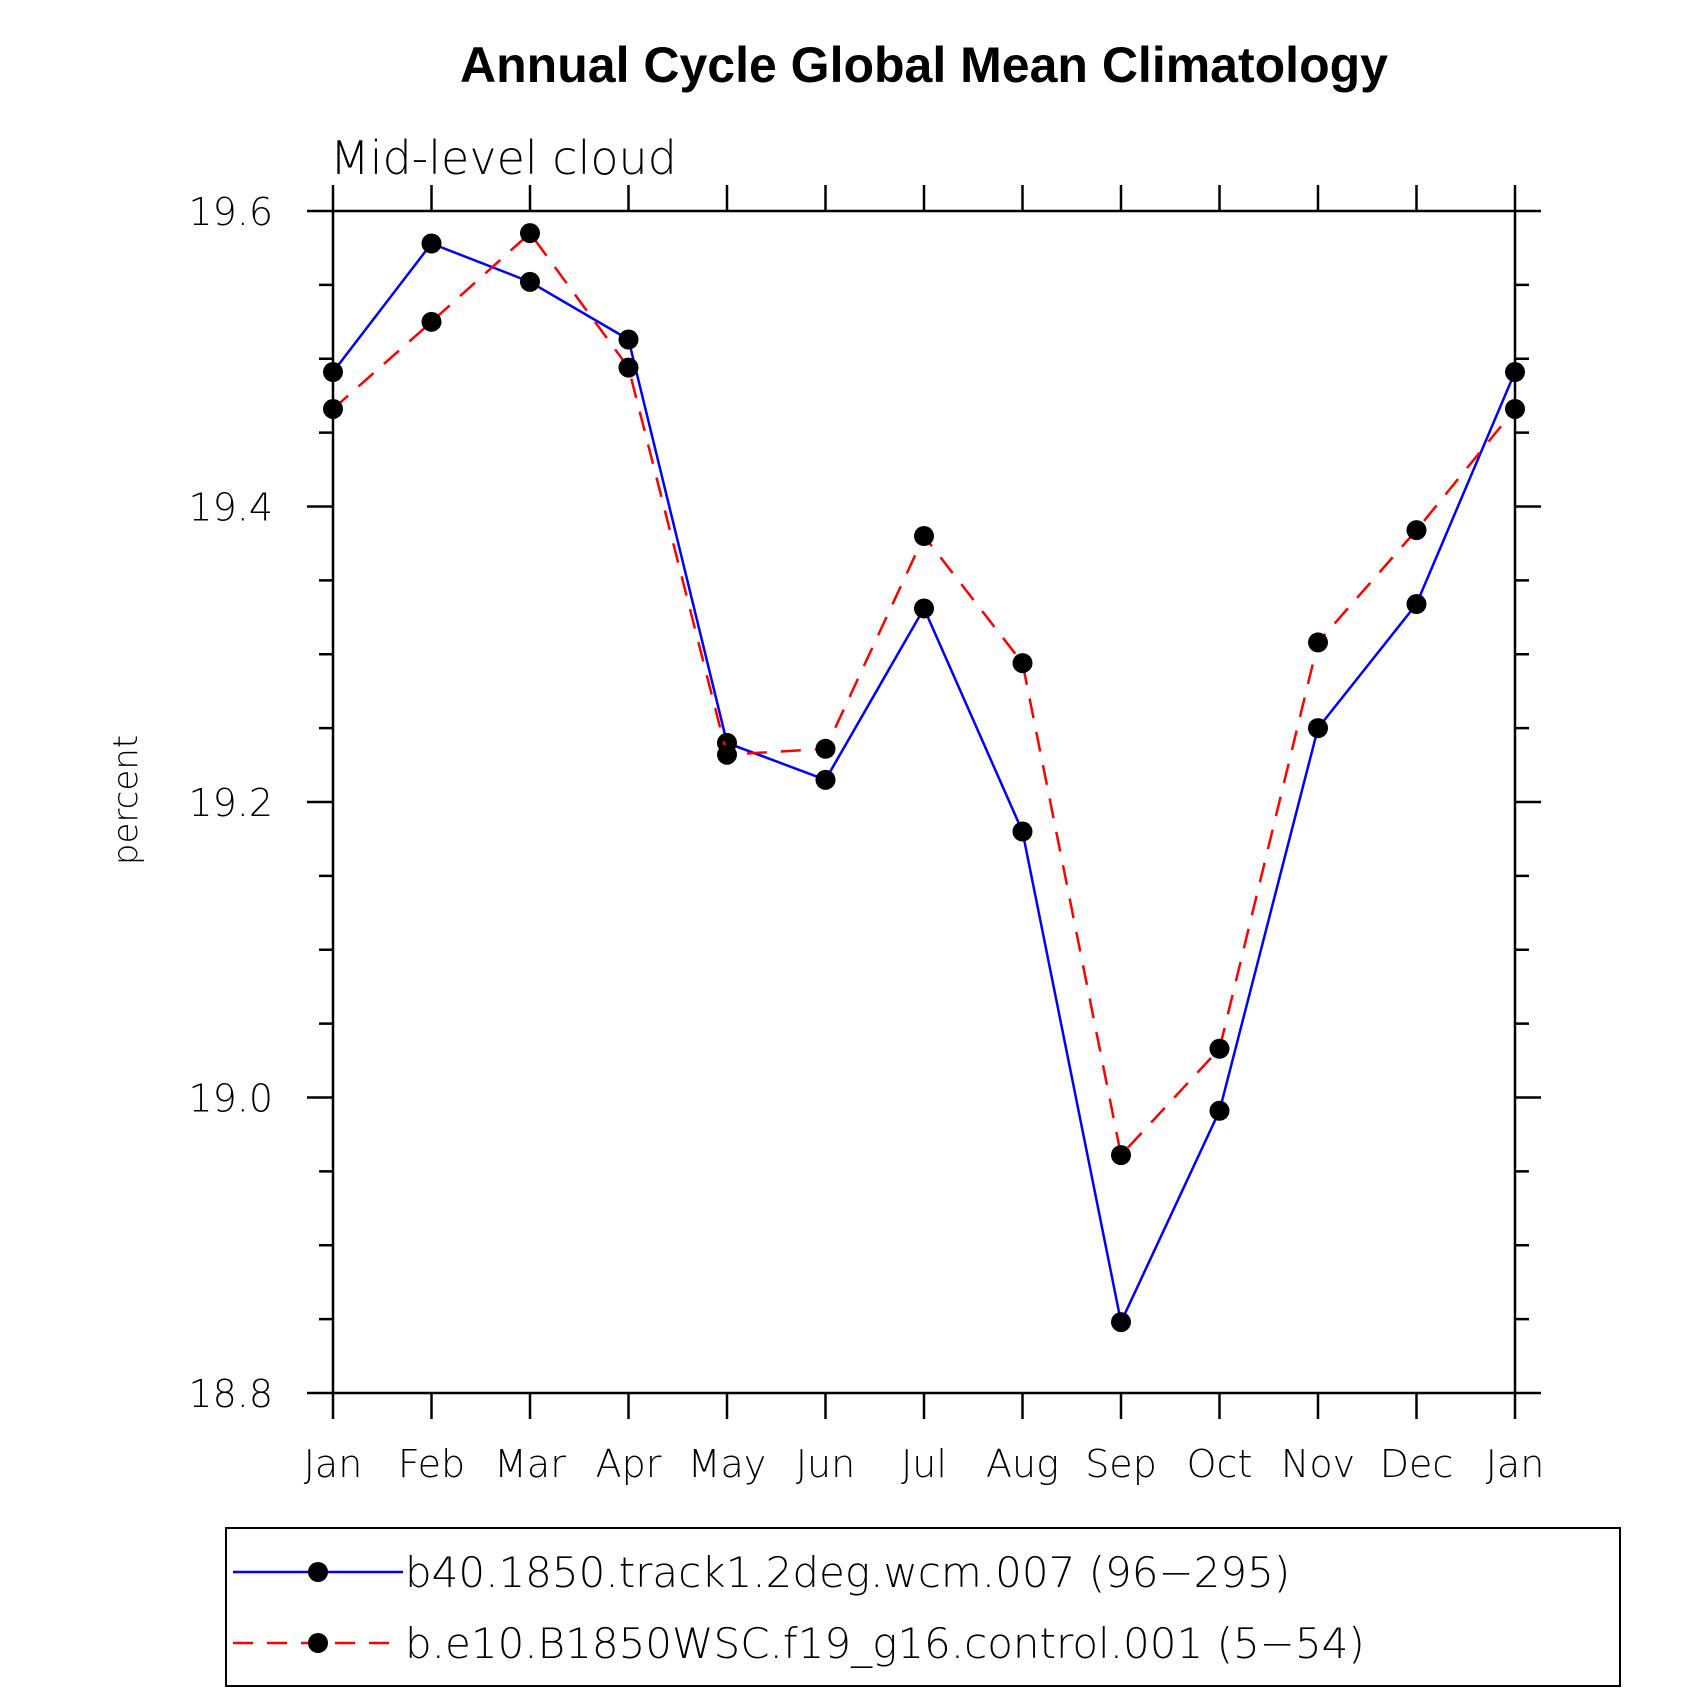 The image size is (1708, 1708). I want to click on y-tick-label: 19.6, so click(230, 212).